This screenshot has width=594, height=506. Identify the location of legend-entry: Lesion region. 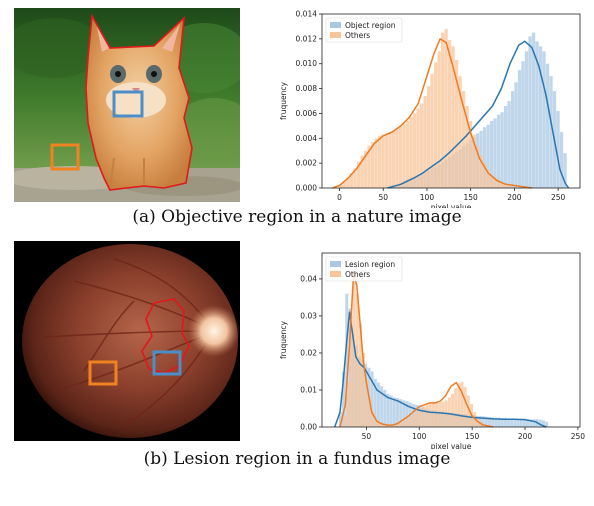
(370, 264).